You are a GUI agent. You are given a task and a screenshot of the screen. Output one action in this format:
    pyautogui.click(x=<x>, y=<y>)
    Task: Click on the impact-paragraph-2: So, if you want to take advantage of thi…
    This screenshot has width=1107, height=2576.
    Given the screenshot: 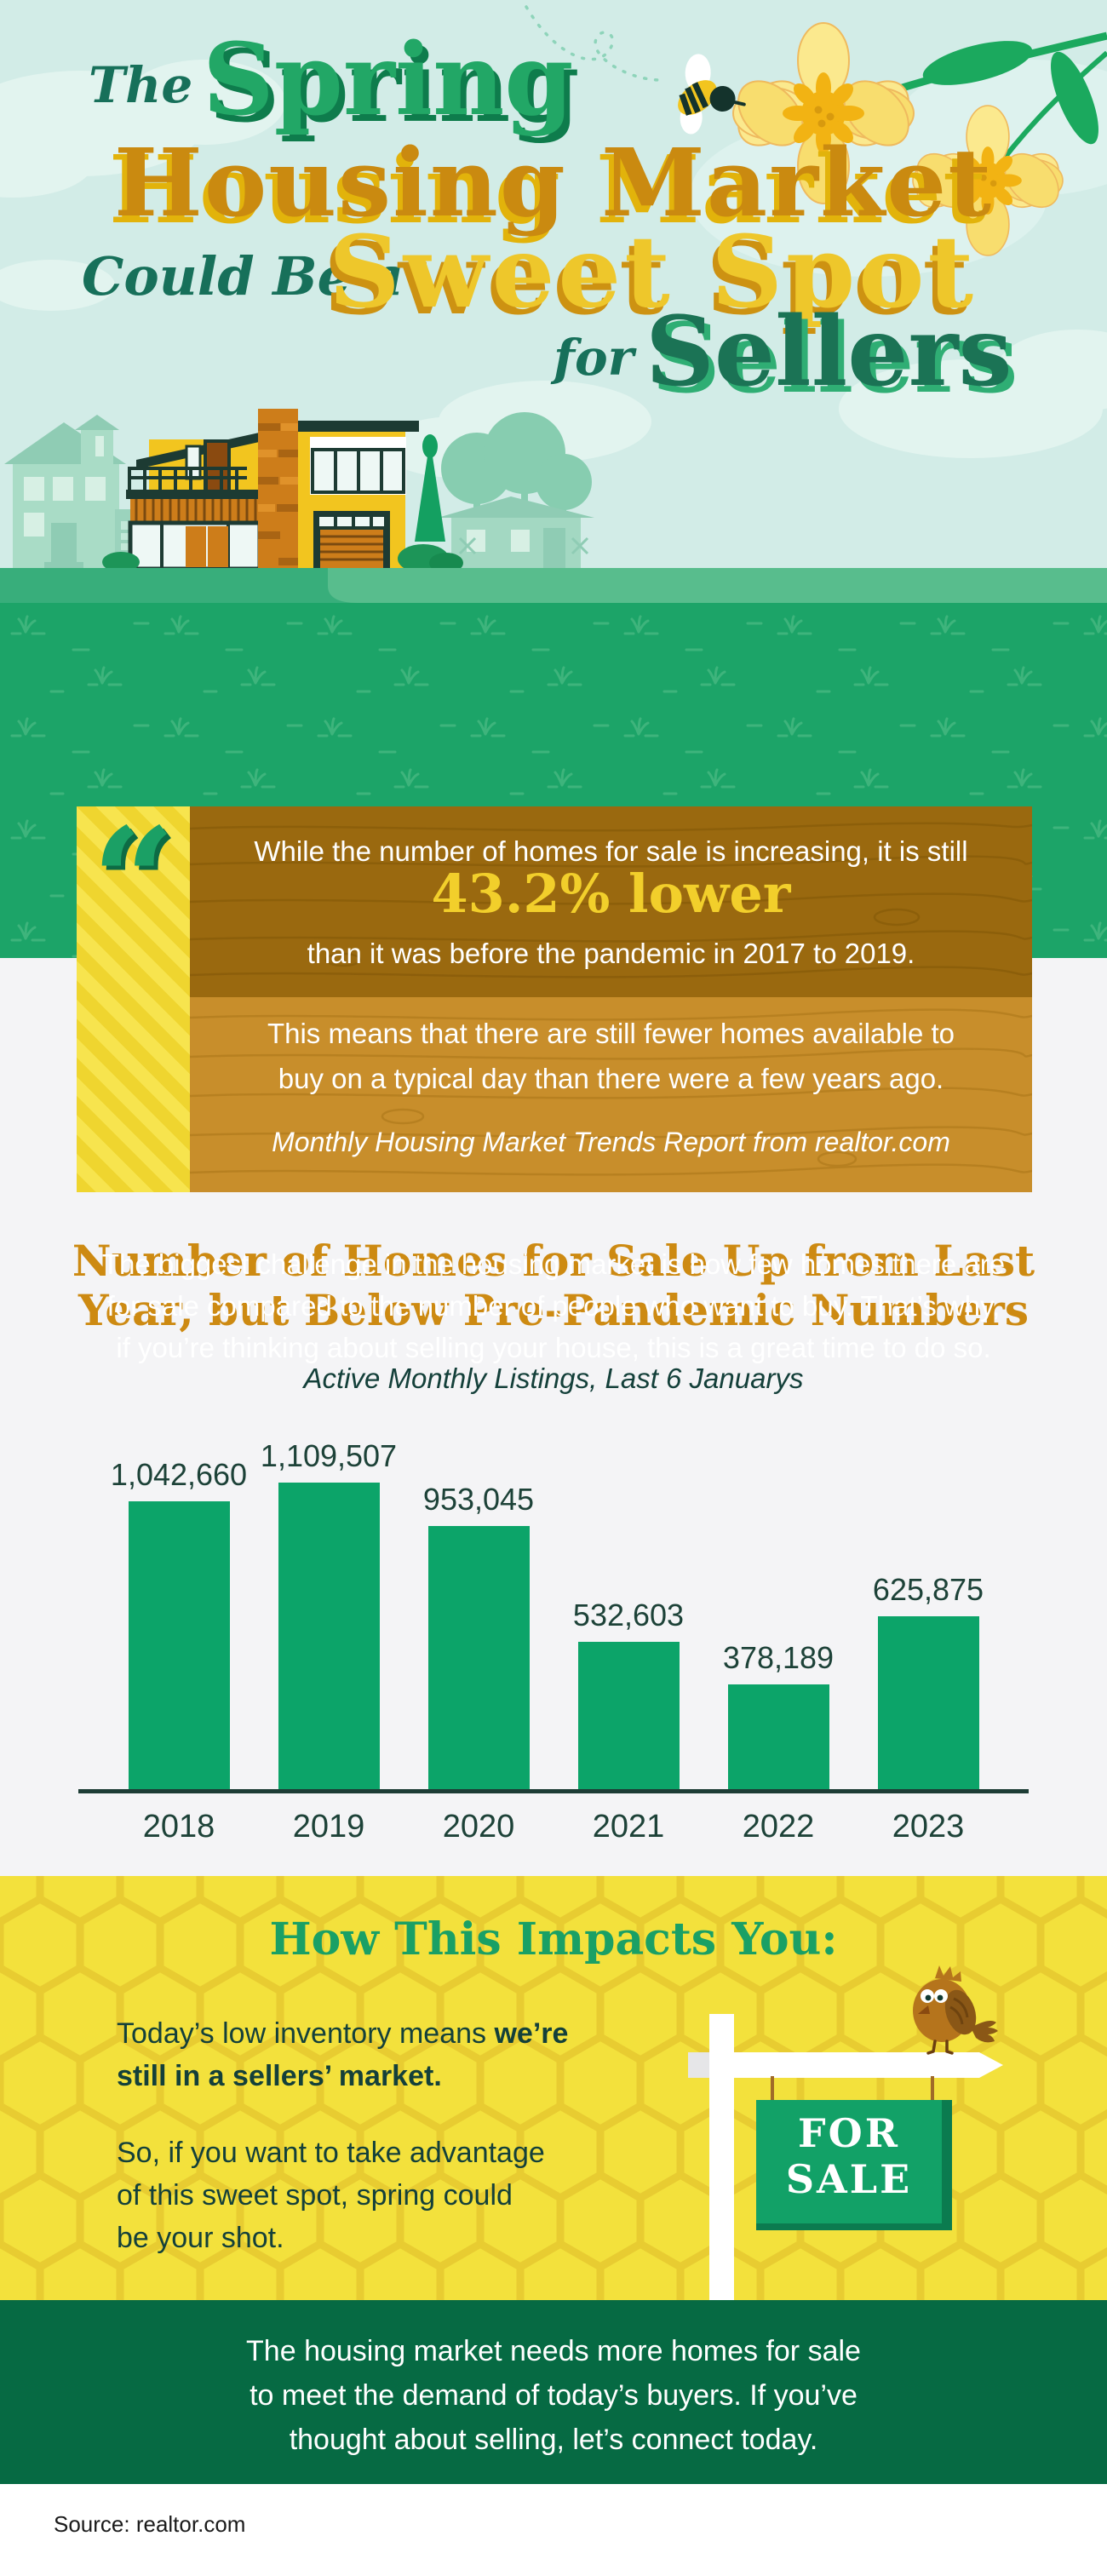 What is the action you would take?
    pyautogui.click(x=331, y=2195)
    